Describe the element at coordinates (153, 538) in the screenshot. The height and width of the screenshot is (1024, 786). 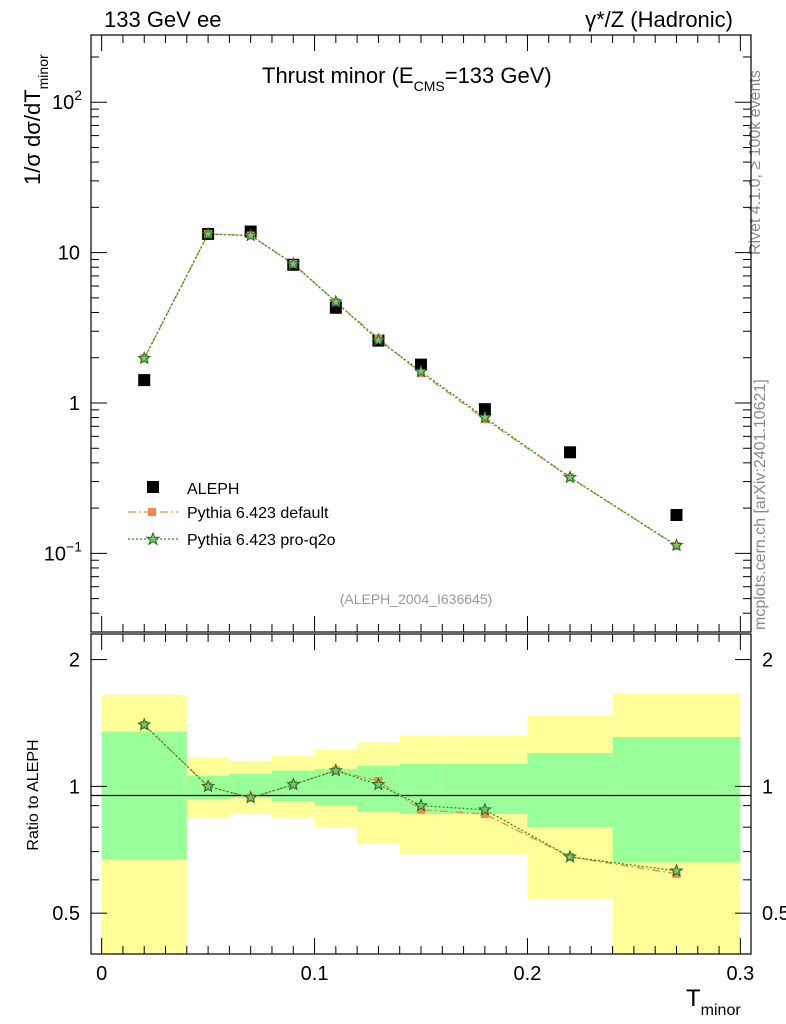
I see `legend-marker-proq2o` at that location.